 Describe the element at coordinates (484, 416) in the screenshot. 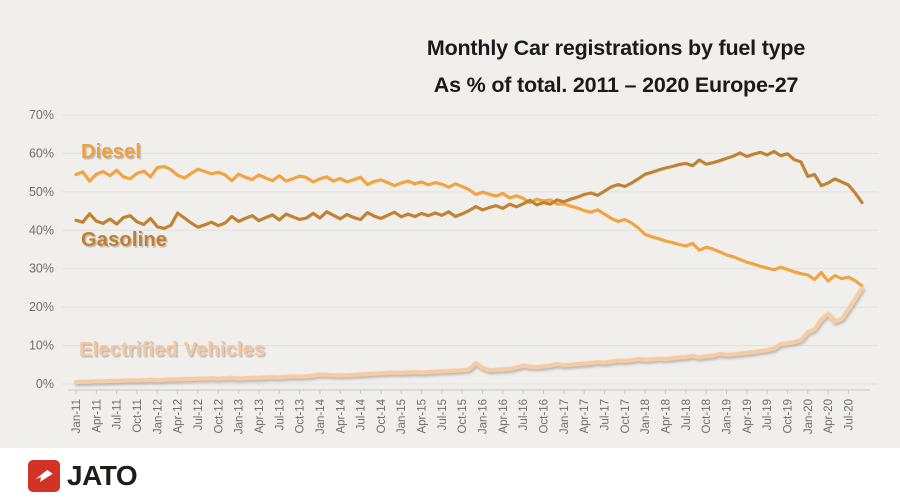

I see `x-tick-label: Jan-16` at that location.